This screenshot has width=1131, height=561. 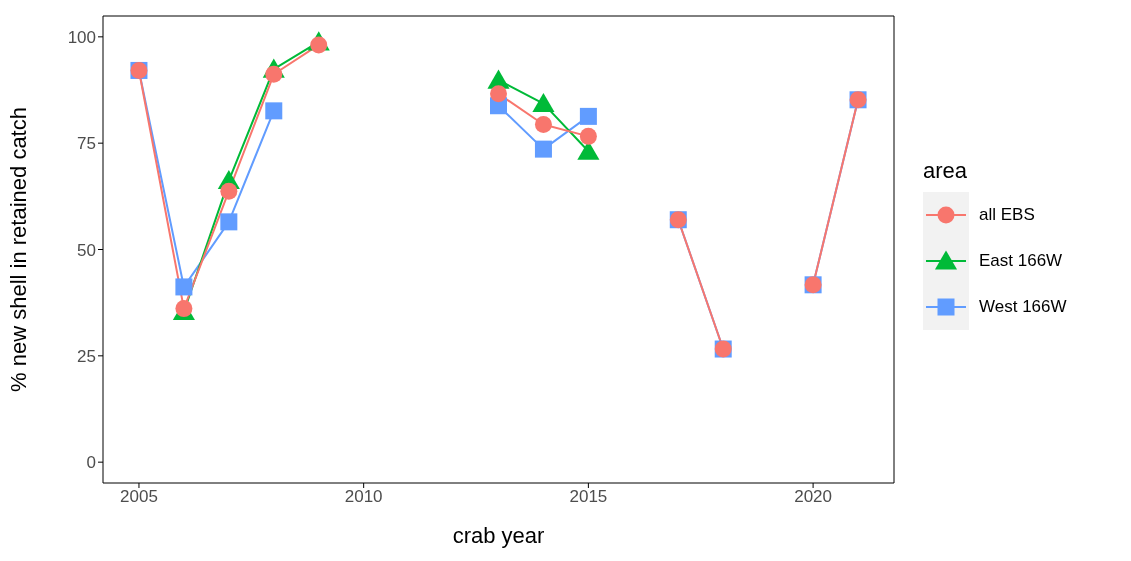 What do you see at coordinates (91, 463) in the screenshot?
I see `y-tick-label: 0` at bounding box center [91, 463].